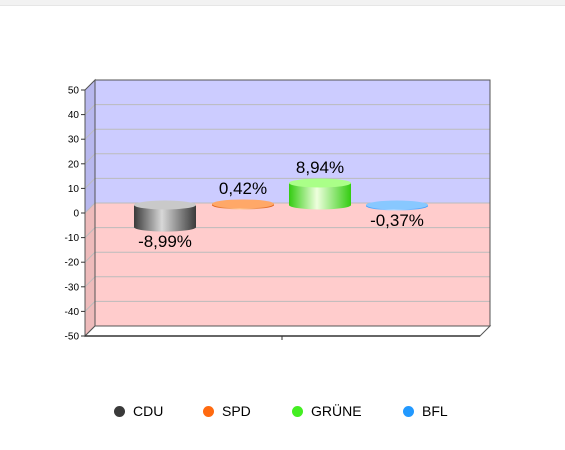 The width and height of the screenshot is (565, 450). I want to click on legend-item-bfl: BFL, so click(425, 411).